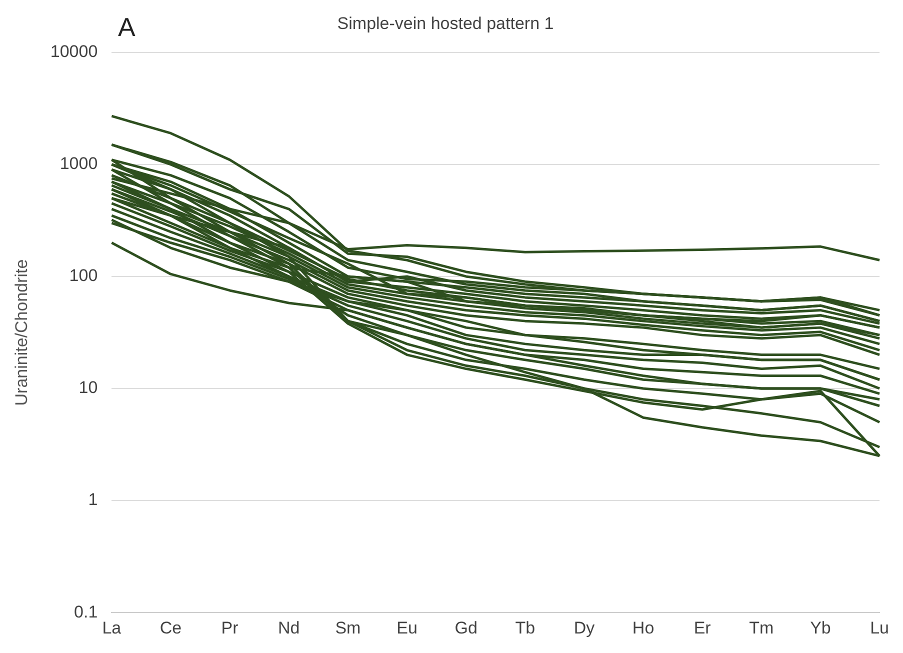  Describe the element at coordinates (820, 628) in the screenshot. I see `x-tick-label: Yb` at that location.